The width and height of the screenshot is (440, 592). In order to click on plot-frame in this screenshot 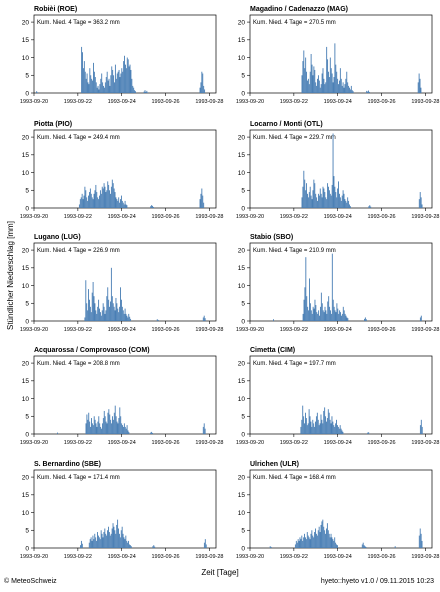, I will do `click(125, 395)`.